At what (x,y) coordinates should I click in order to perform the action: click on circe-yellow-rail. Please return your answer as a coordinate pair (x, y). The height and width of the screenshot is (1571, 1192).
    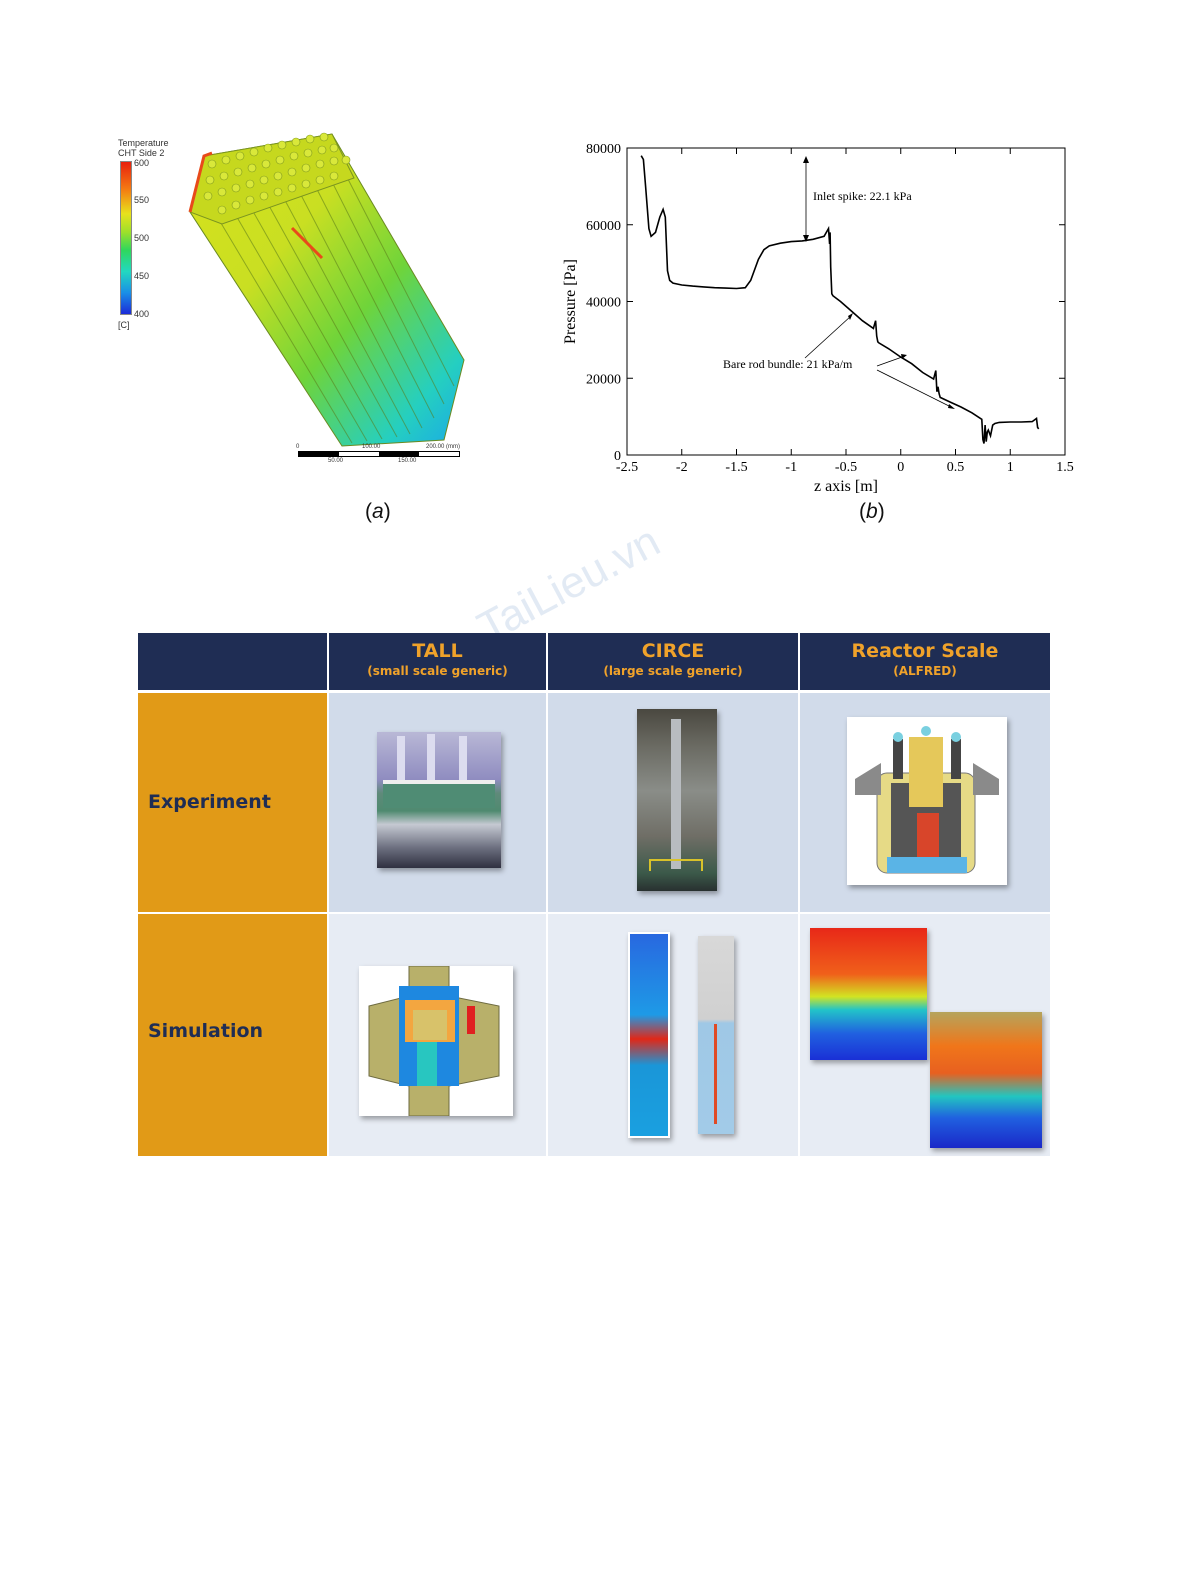
    Looking at the image, I should click on (676, 865).